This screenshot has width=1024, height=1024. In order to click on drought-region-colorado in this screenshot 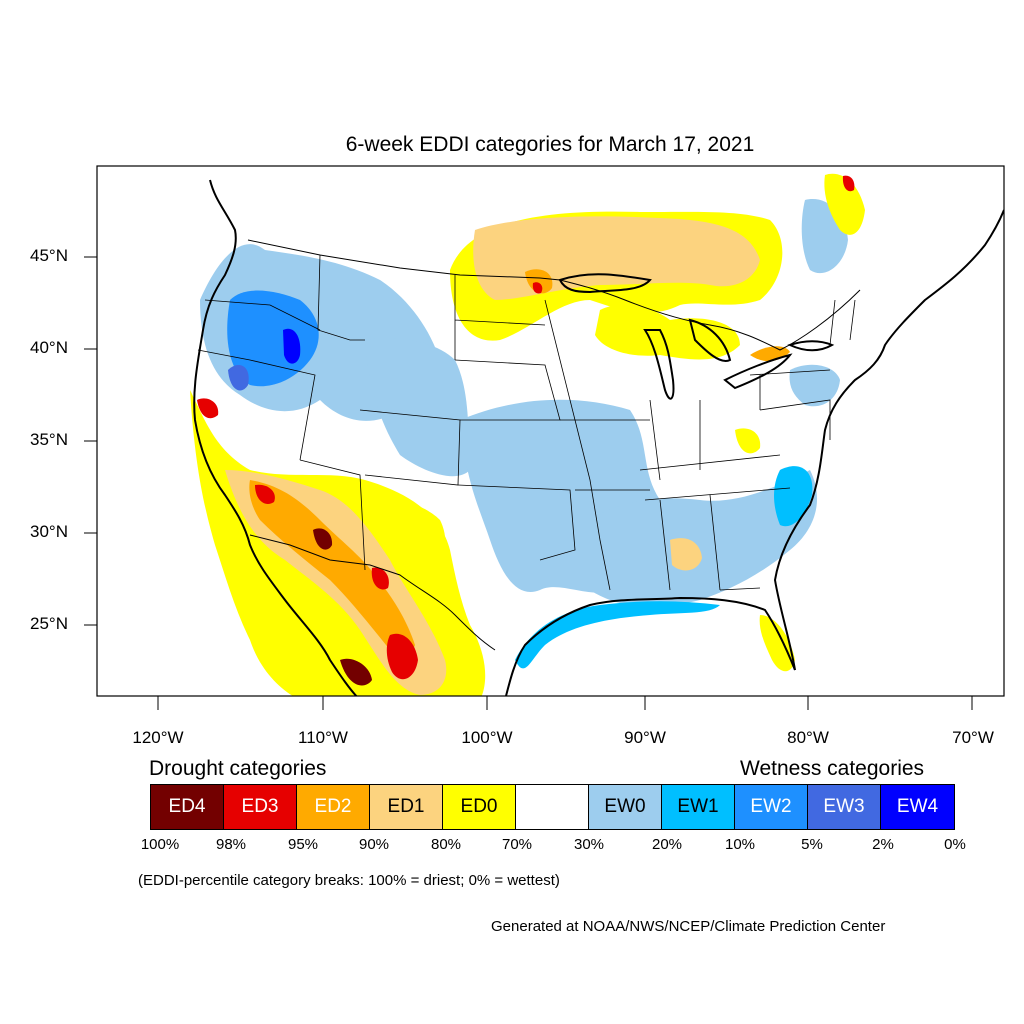, I will do `click(408, 534)`.